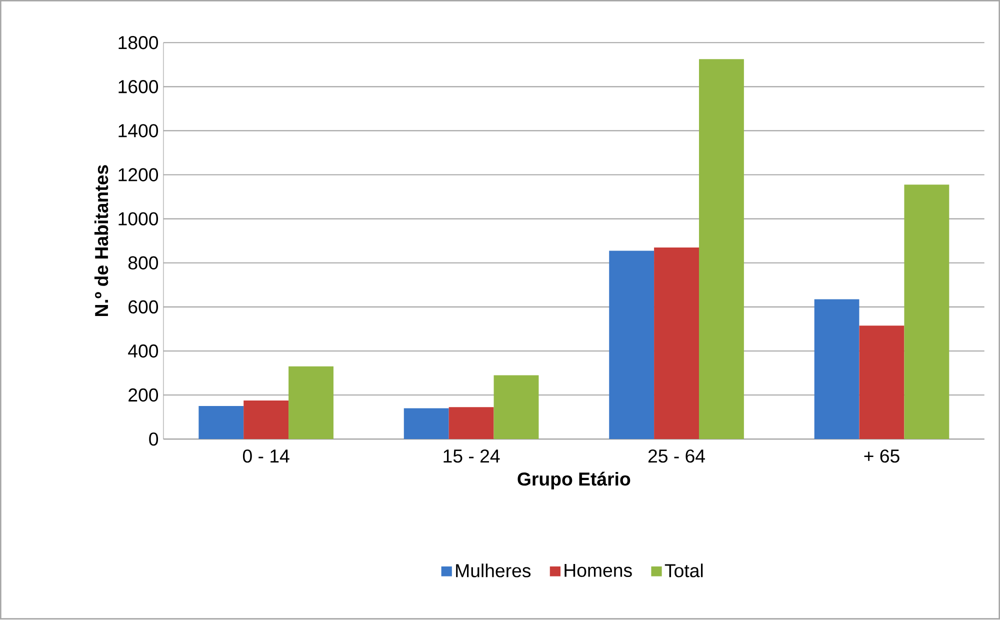  I want to click on x-tick-label: 25 - 64, so click(676, 456).